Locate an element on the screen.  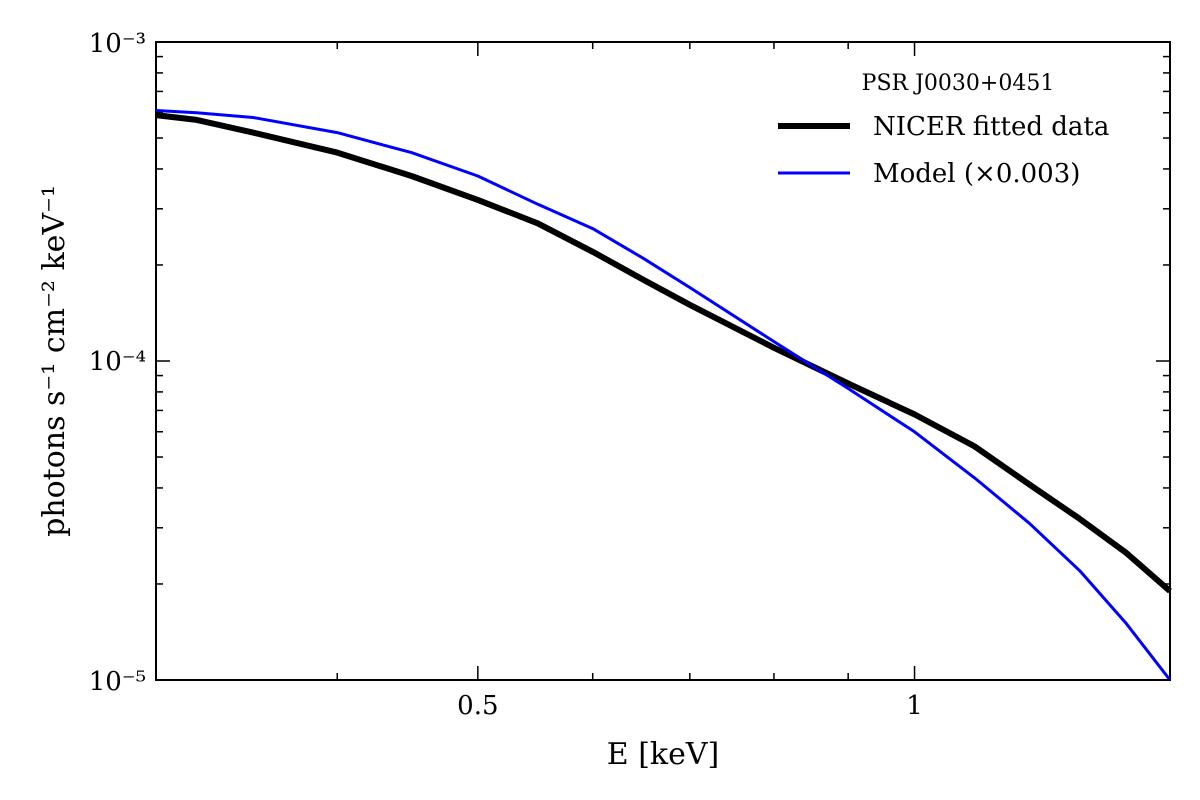
x-tick-label-0.5: 0.5 is located at coordinates (477, 706).